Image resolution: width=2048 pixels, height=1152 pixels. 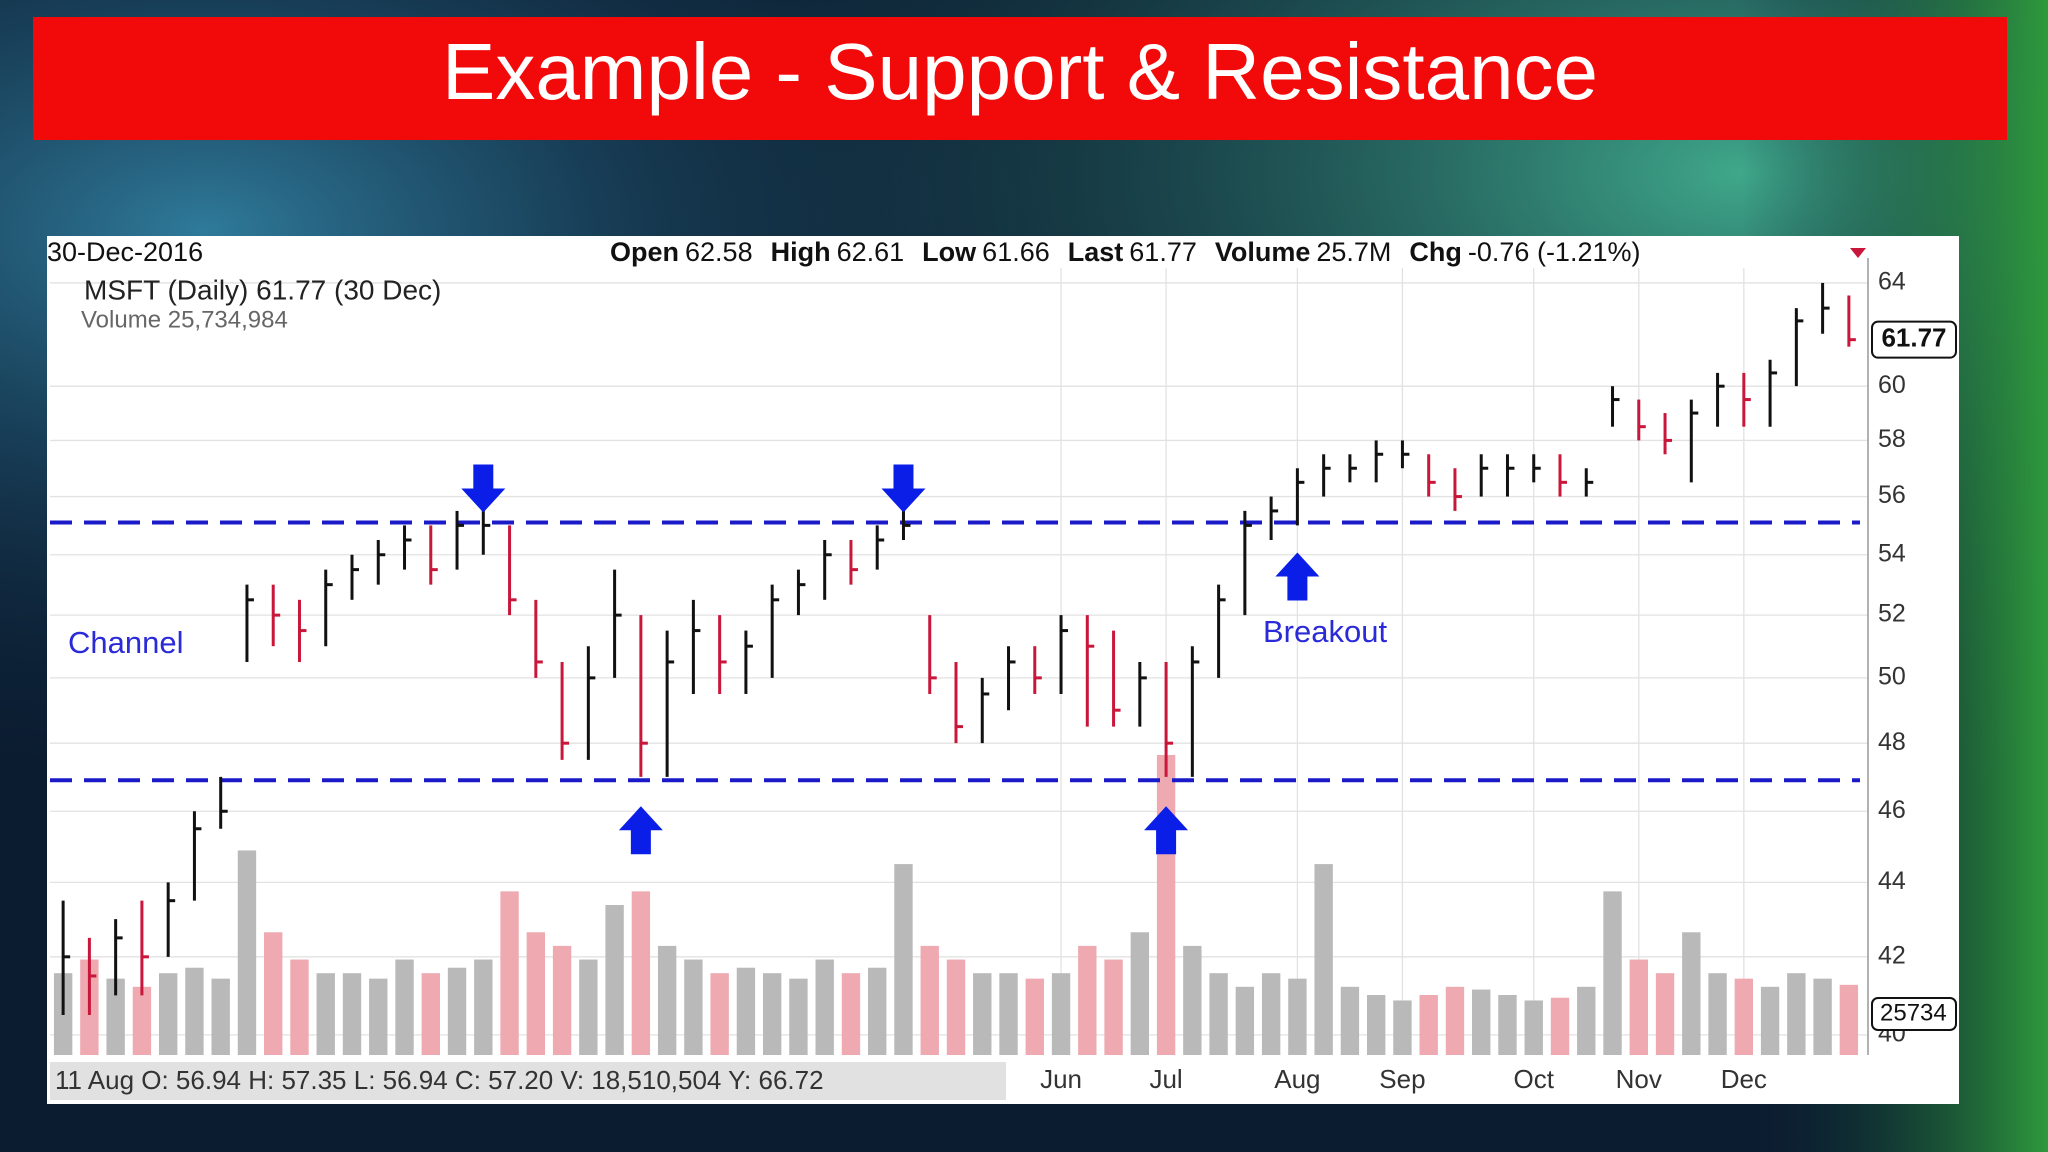 What do you see at coordinates (1297, 1079) in the screenshot?
I see `x-tick-label: Aug` at bounding box center [1297, 1079].